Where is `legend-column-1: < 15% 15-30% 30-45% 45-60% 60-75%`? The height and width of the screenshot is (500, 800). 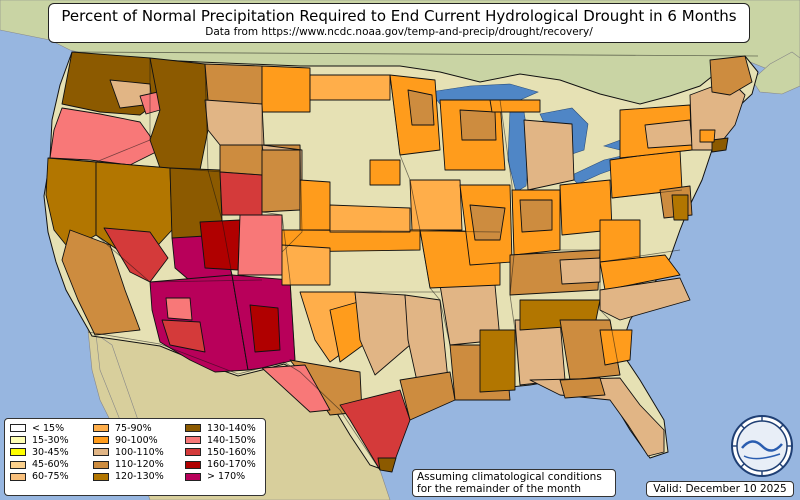 legend-column-1: < 15% 15-30% 30-45% 45-60% 60-75% is located at coordinates (39, 452).